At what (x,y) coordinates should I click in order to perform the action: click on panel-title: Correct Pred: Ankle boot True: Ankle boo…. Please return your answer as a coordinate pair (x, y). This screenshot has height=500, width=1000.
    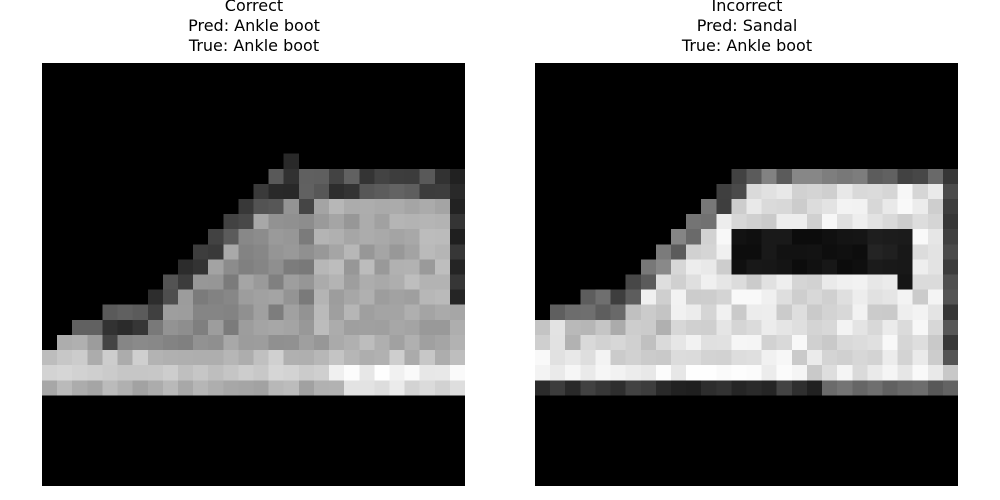
    Looking at the image, I should click on (254, 29).